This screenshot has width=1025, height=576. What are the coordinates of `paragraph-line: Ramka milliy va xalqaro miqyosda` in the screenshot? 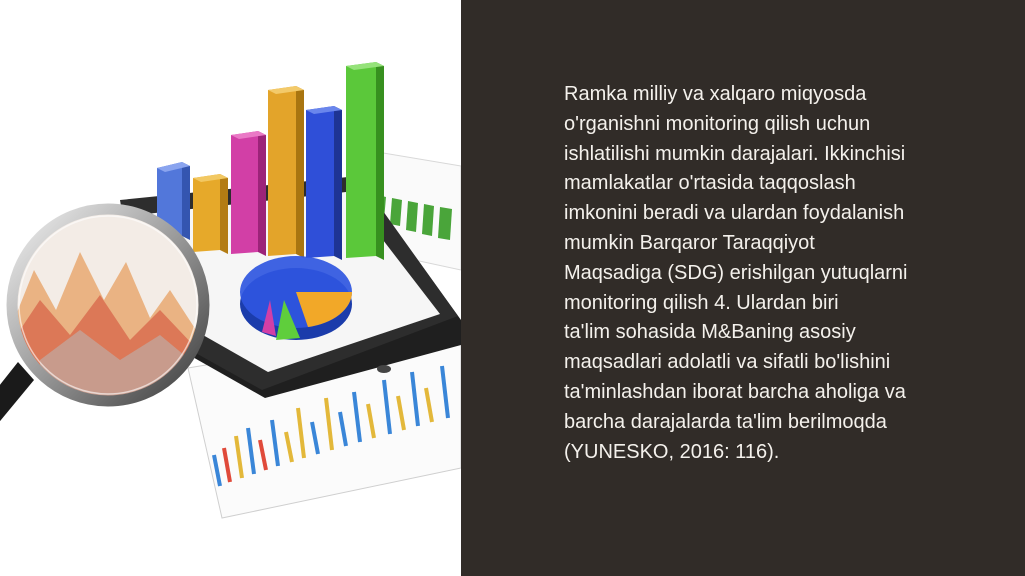 It's located at (715, 94).